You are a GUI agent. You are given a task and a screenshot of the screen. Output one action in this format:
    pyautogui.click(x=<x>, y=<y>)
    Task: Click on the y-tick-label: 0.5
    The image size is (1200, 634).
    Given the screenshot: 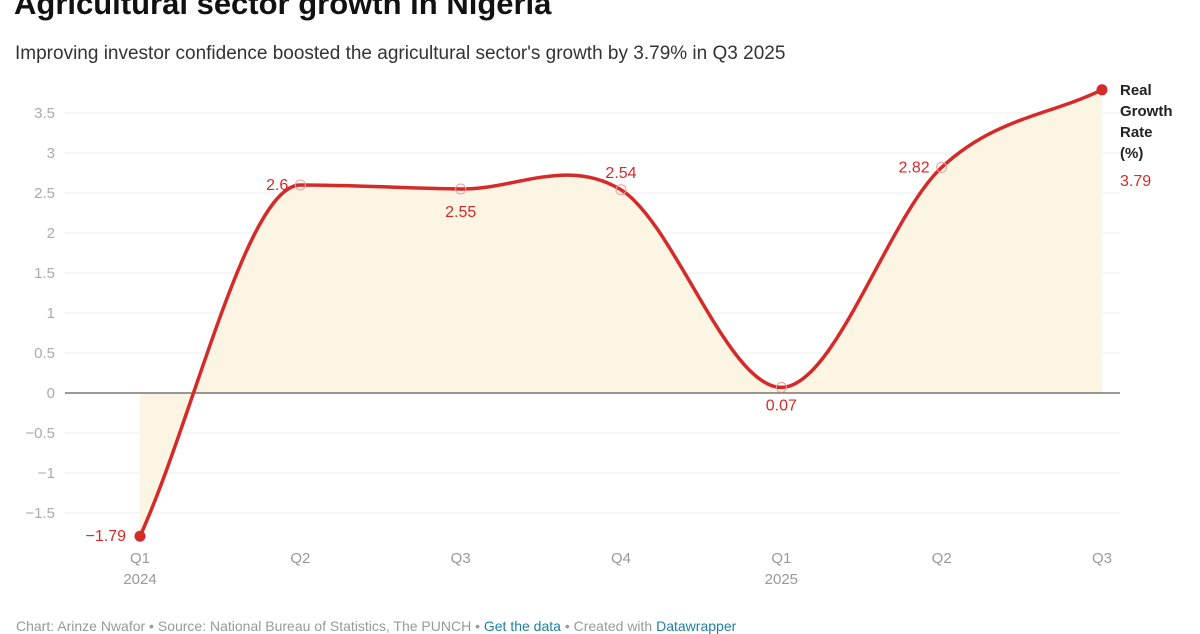 What is the action you would take?
    pyautogui.click(x=44, y=353)
    